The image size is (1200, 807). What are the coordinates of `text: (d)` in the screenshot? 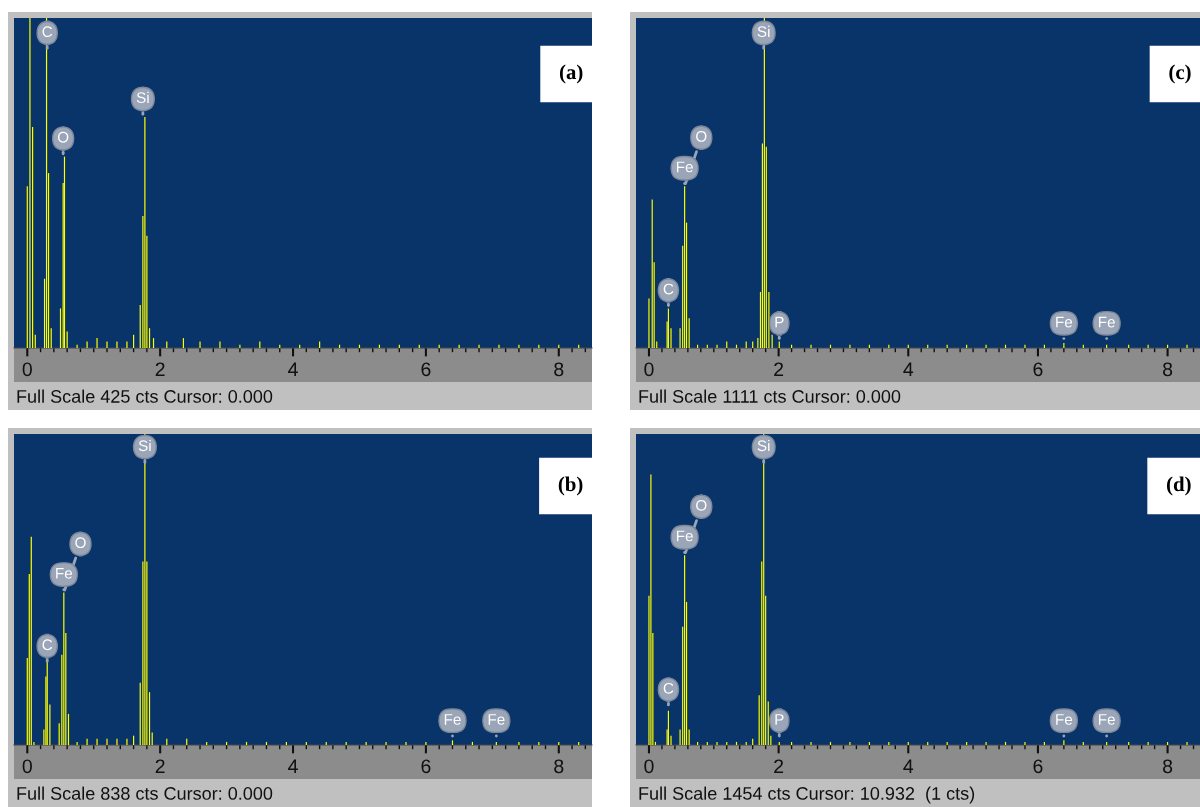 It's located at (1179, 486).